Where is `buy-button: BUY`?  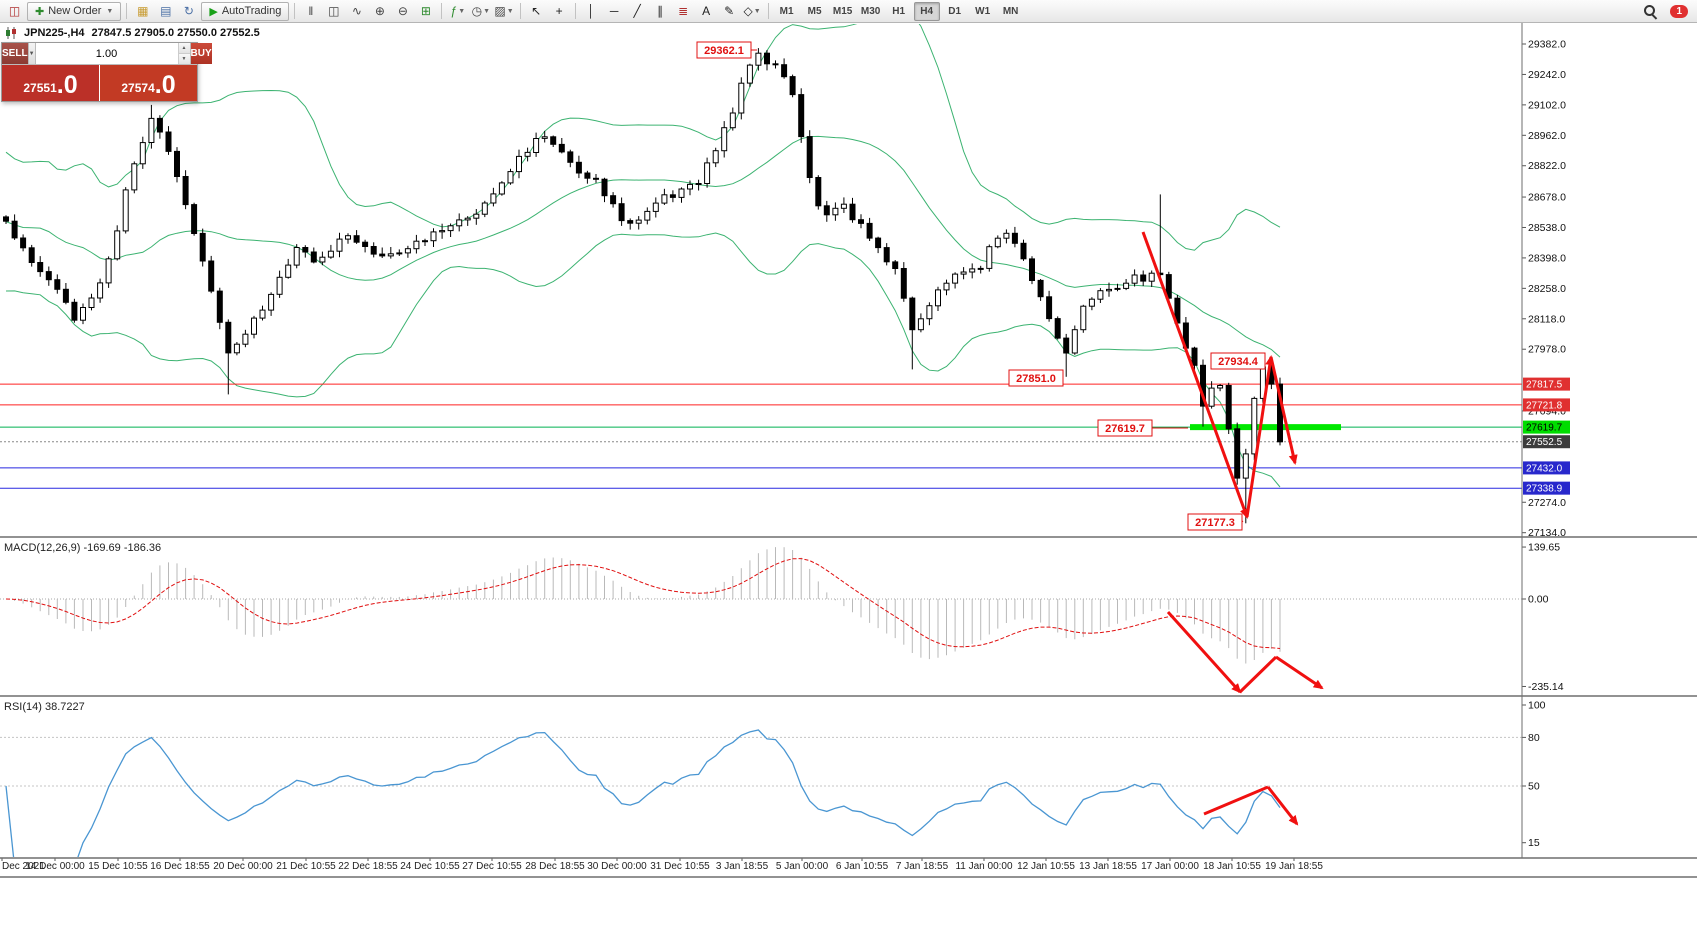 buy-button: BUY is located at coordinates (200, 53).